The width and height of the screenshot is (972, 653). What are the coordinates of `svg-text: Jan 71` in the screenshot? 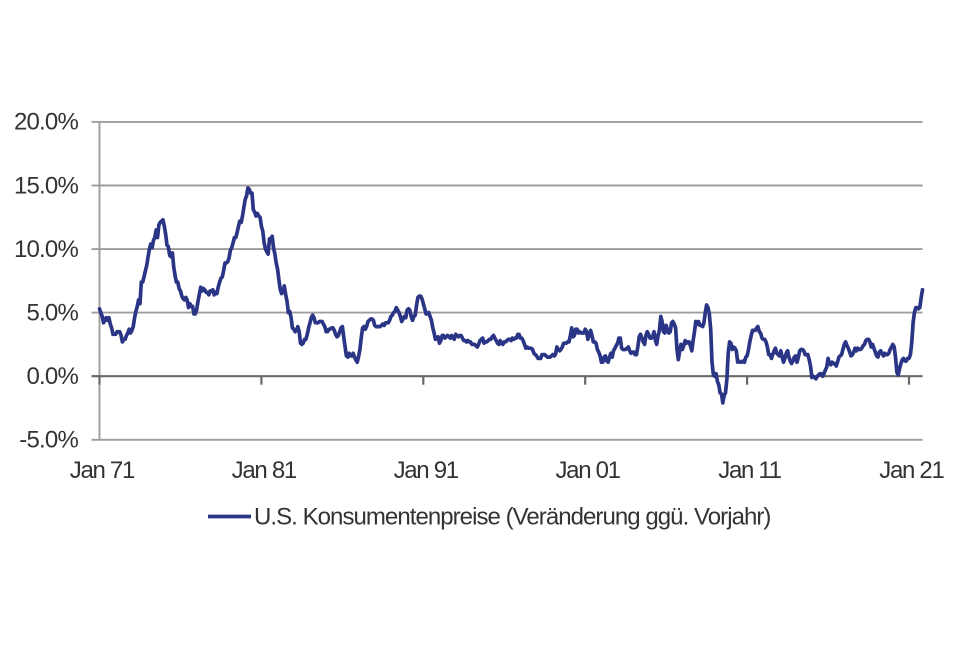 It's located at (102, 470).